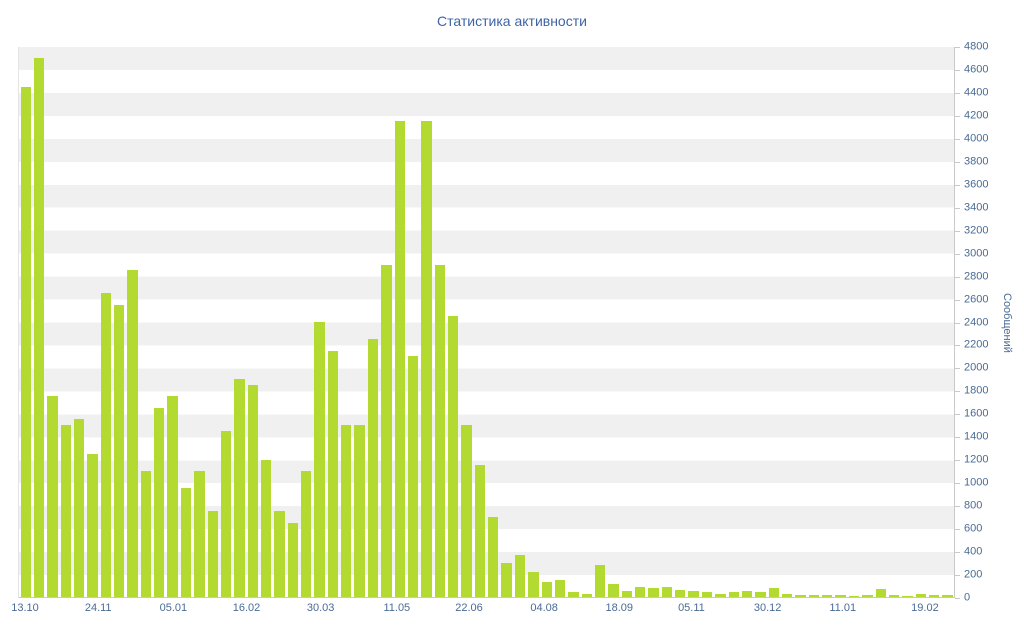 The width and height of the screenshot is (1024, 640). Describe the element at coordinates (925, 608) in the screenshot. I see `x-tick-label: 19.02` at that location.